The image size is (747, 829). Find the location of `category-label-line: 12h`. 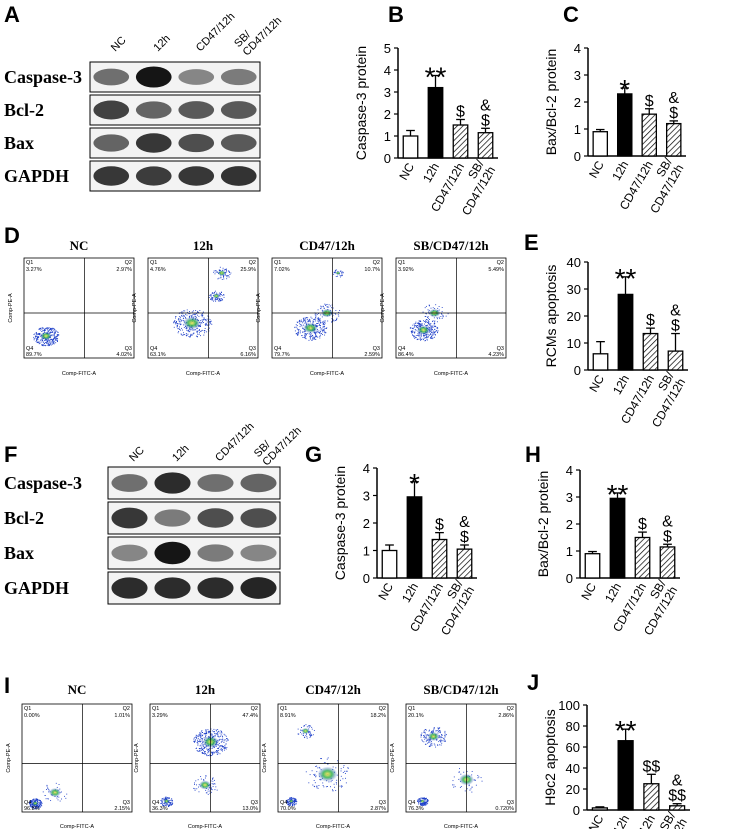

category-label-line: 12h is located at coordinates (621, 385).